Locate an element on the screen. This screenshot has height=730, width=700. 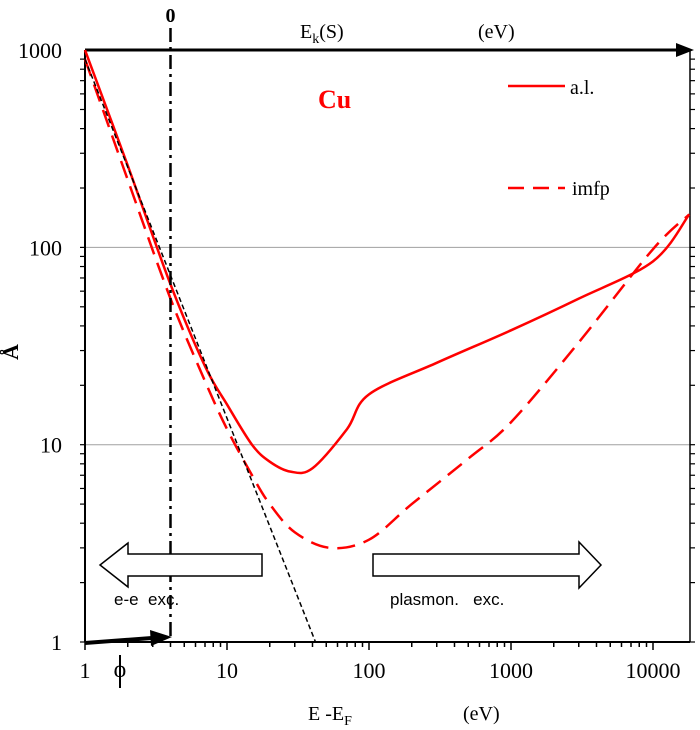
x-tick-label: 1 is located at coordinates (85, 670).